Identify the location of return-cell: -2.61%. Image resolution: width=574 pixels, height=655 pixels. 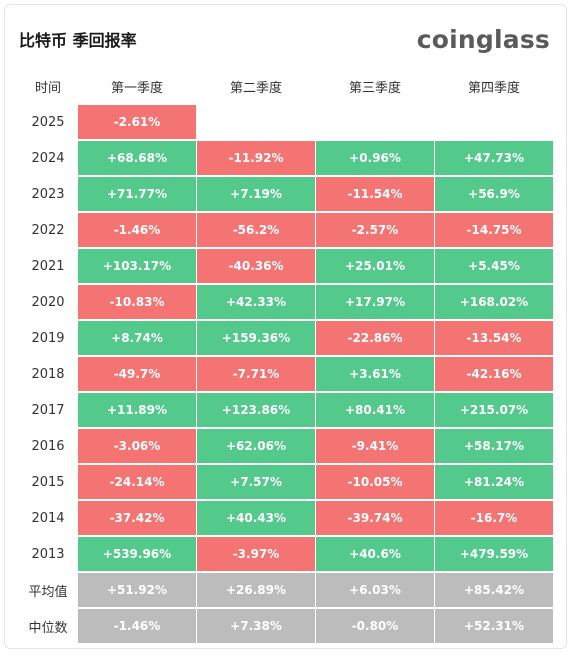
(137, 122).